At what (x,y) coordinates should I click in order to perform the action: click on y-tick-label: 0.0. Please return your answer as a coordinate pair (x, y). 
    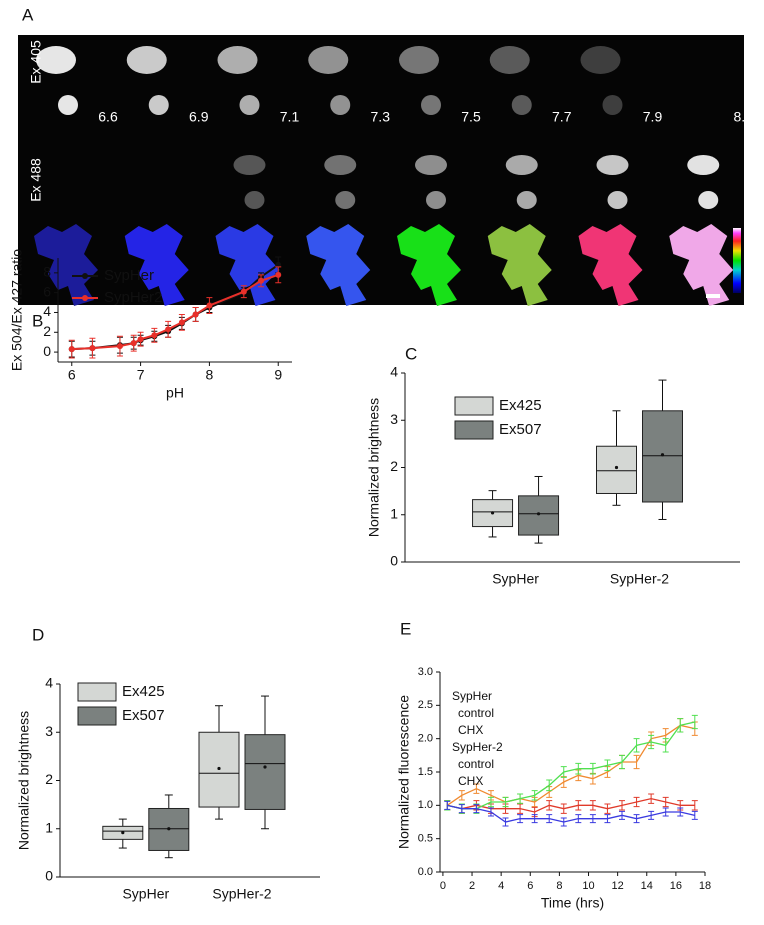
    Looking at the image, I should click on (425, 872).